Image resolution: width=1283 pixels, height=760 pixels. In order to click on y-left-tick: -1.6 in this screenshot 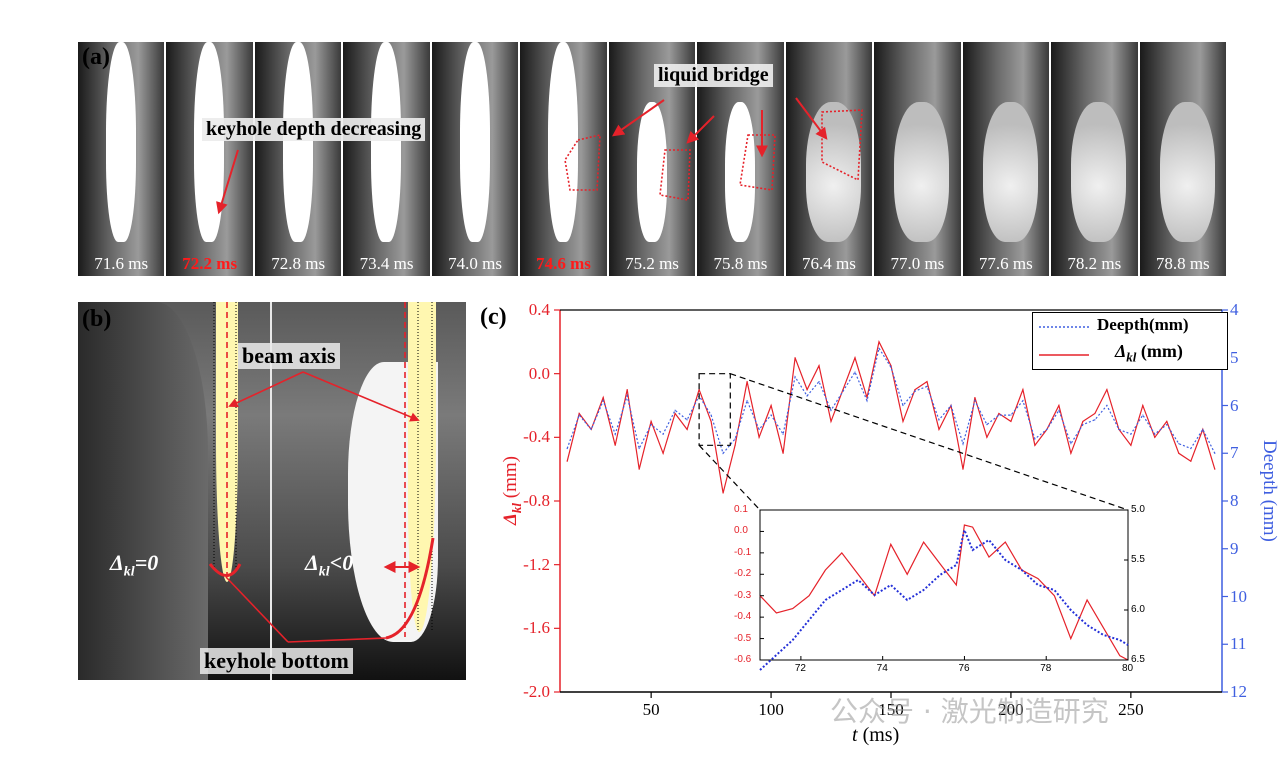, I will do `click(536, 628)`.